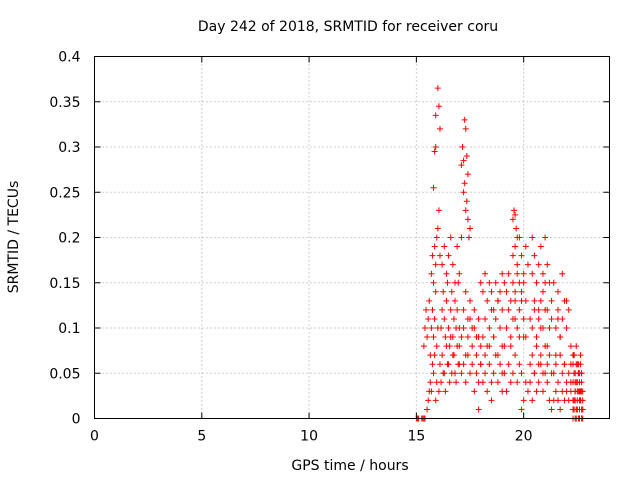 This screenshot has width=640, height=480. Describe the element at coordinates (69, 329) in the screenshot. I see `y-tick-label: 0.1` at that location.